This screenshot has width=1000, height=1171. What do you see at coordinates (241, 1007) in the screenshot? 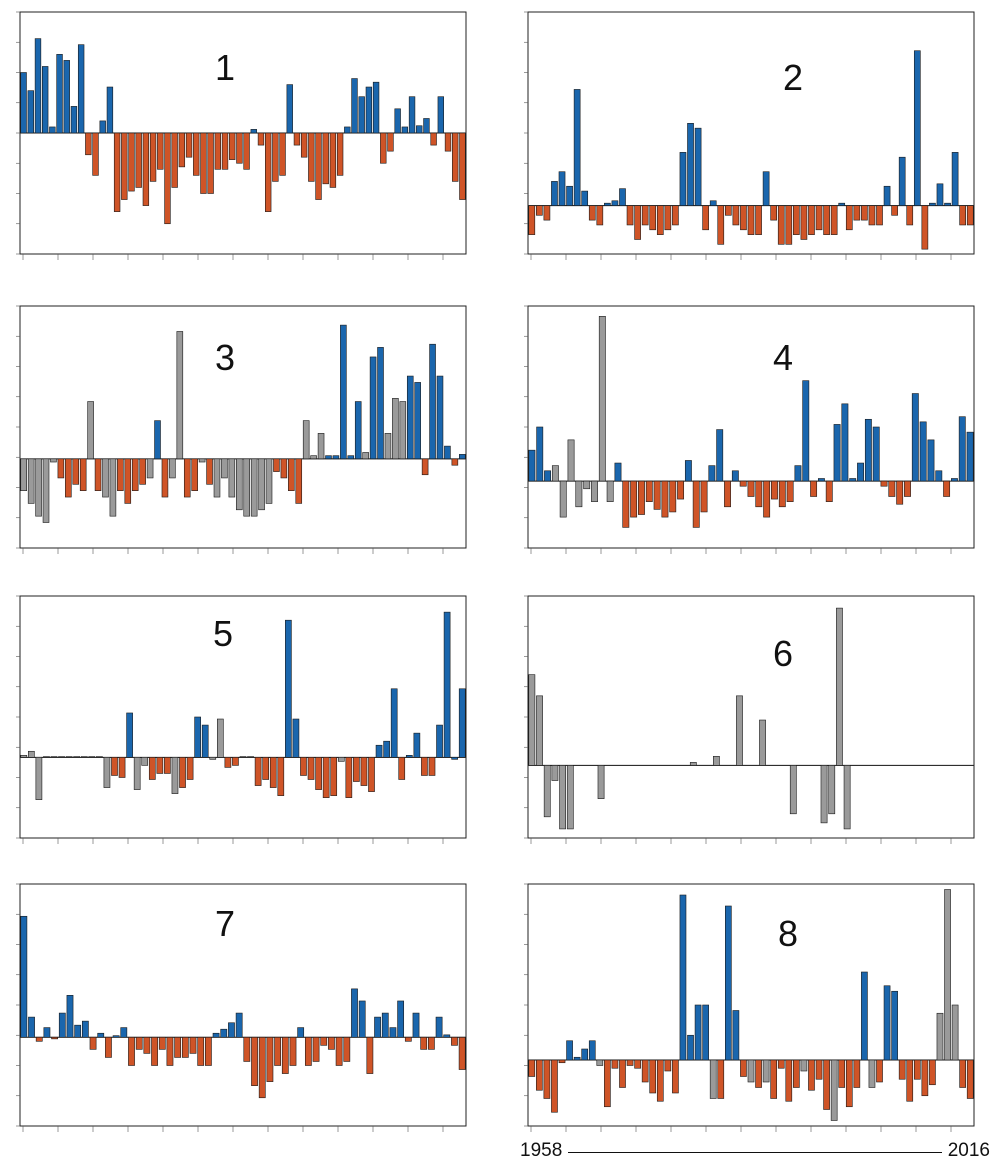
I see `bar-chart-7: 7` at bounding box center [241, 1007].